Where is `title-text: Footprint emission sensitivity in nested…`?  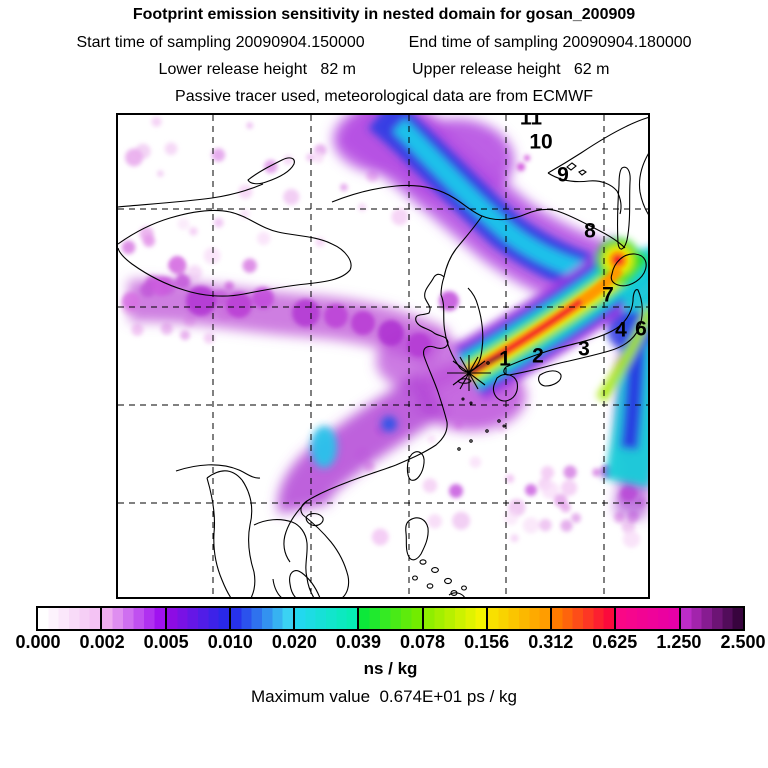
title-text: Footprint emission sensitivity in nested… is located at coordinates (384, 14).